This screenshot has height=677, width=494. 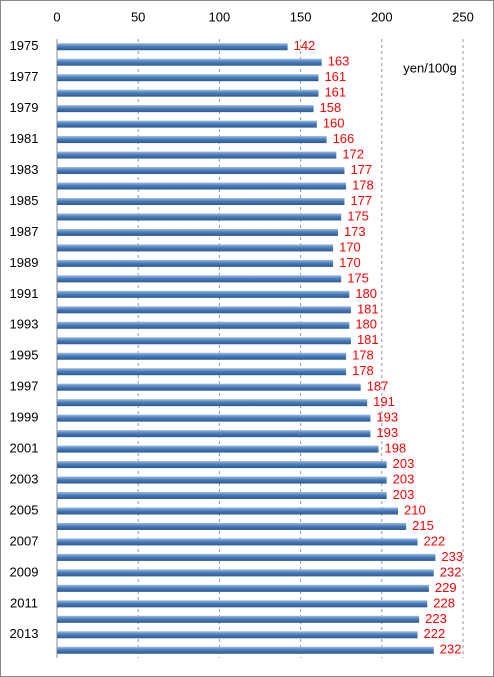 What do you see at coordinates (355, 231) in the screenshot?
I see `value-label: 173` at bounding box center [355, 231].